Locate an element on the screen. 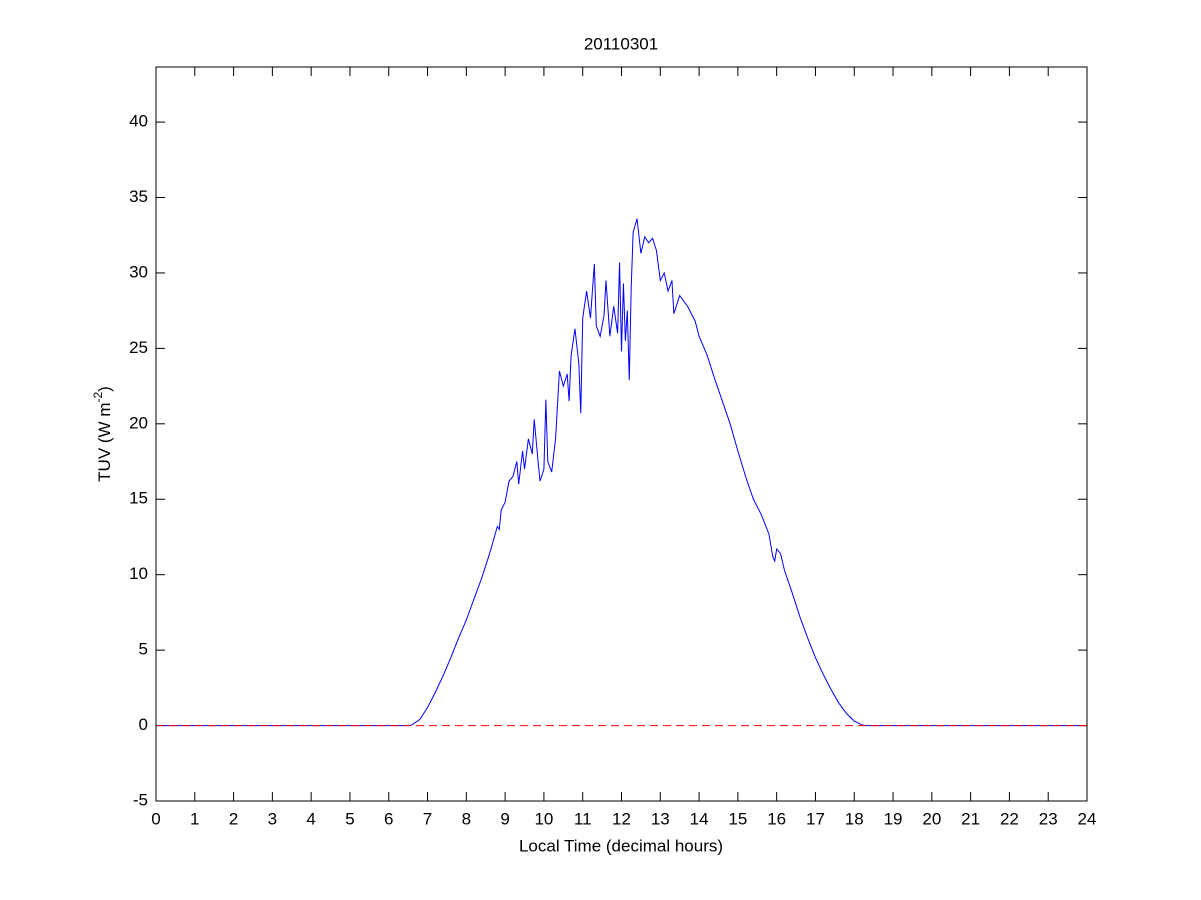  x-tick-label: 14 is located at coordinates (699, 818).